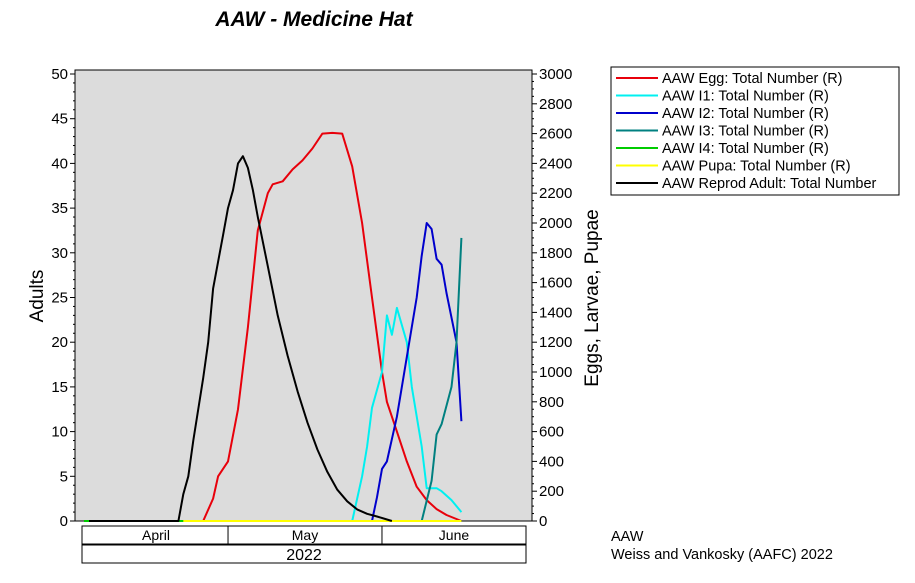 The height and width of the screenshot is (583, 915). I want to click on legend-entry: AAW I2: Total Number (R), so click(745, 114).